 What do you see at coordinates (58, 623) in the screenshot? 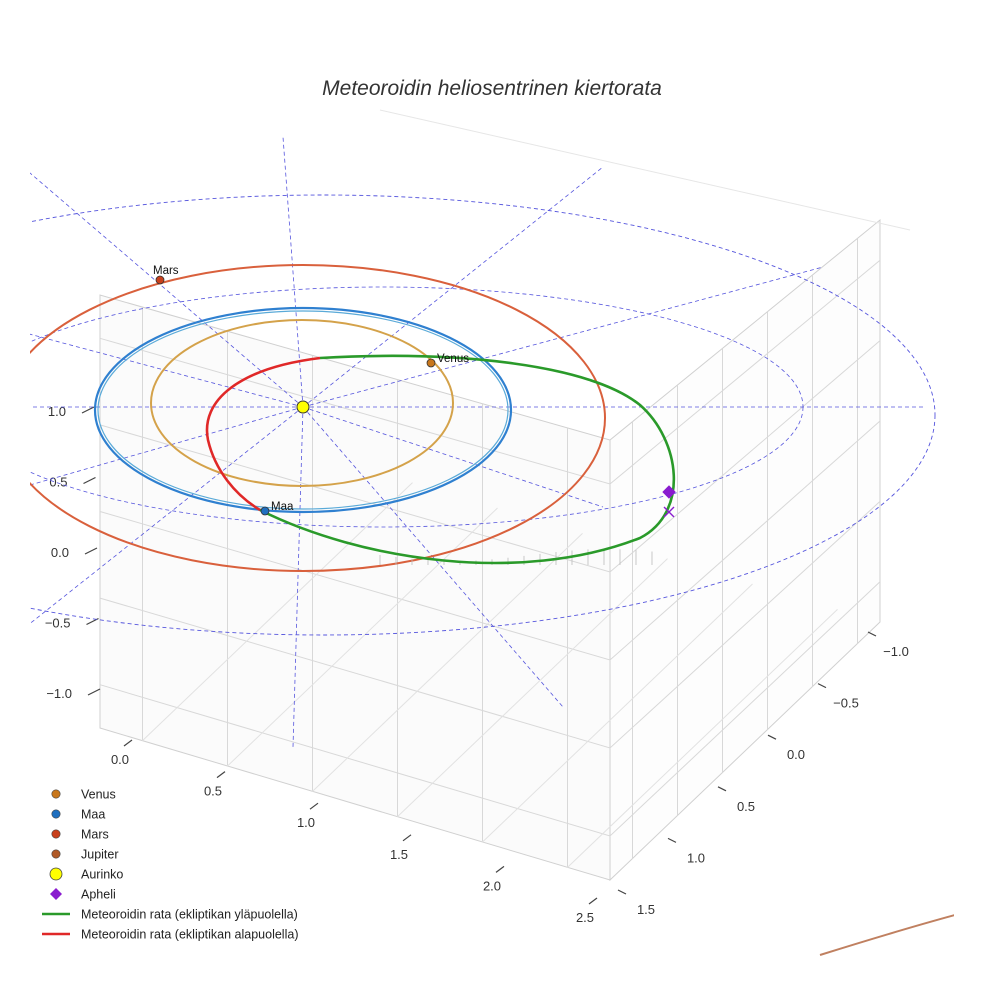
I see `z-tick-label: −0.5` at bounding box center [58, 623].